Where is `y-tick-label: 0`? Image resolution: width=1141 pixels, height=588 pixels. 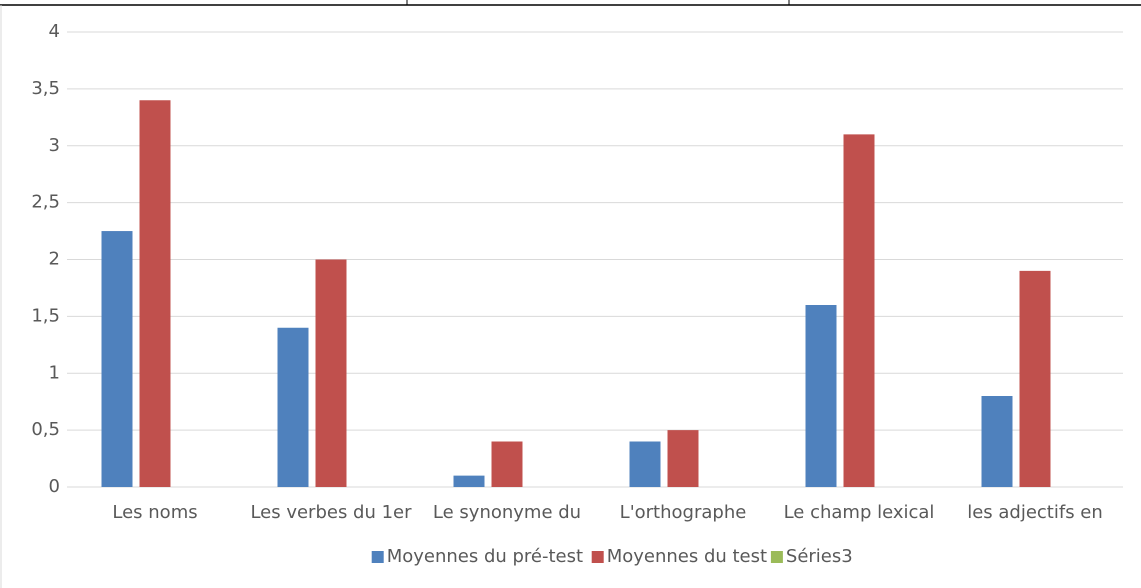 y-tick-label: 0 is located at coordinates (54, 486).